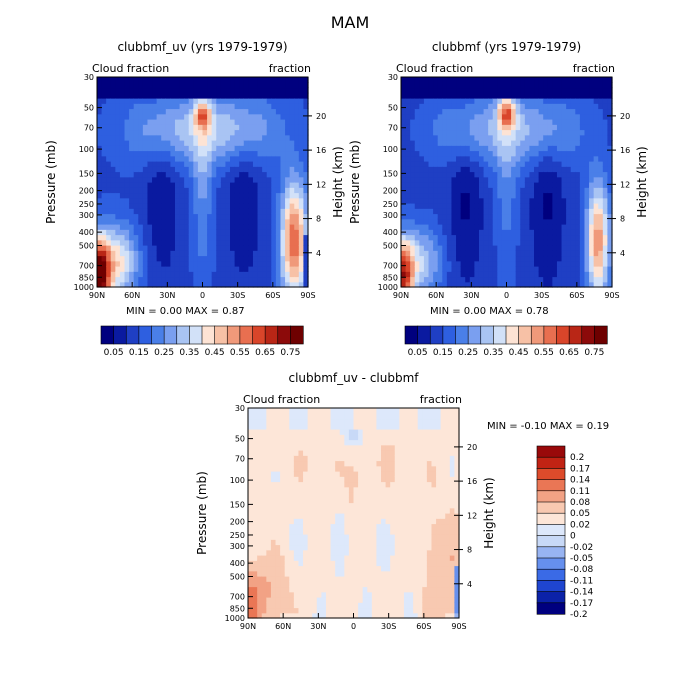 The width and height of the screenshot is (700, 700). What do you see at coordinates (390, 149) in the screenshot?
I see `y-tick-label: 100` at bounding box center [390, 149].